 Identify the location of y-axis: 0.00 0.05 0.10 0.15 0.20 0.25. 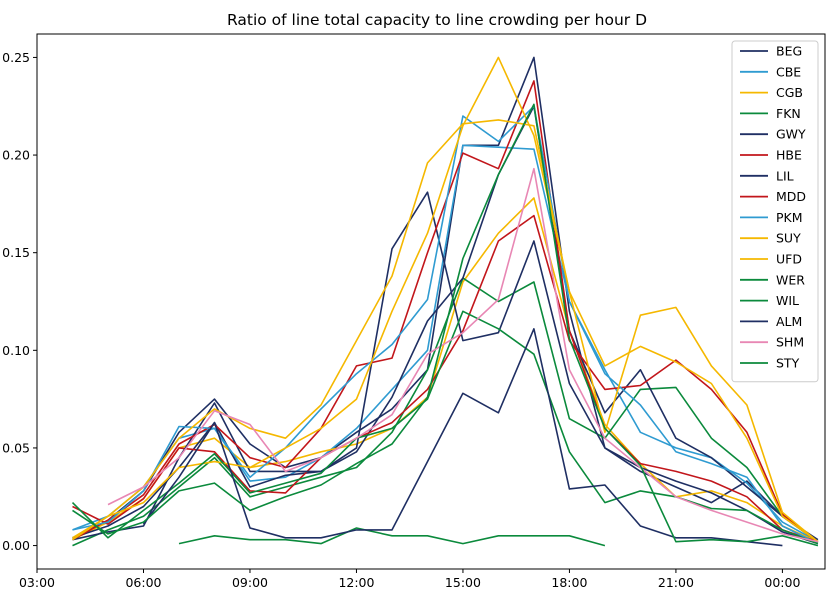
(19, 301).